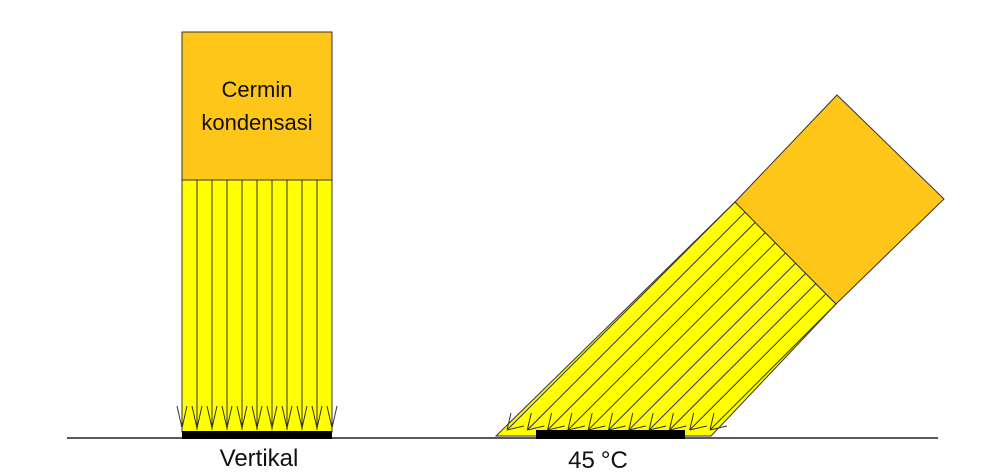  Describe the element at coordinates (839, 199) in the screenshot. I see `condensing-mirror-tilted` at that location.